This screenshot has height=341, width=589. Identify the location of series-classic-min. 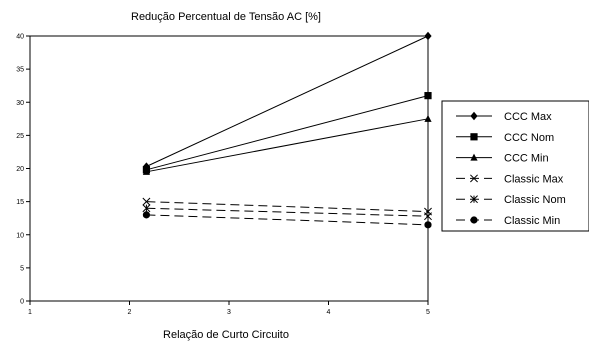
(287, 220).